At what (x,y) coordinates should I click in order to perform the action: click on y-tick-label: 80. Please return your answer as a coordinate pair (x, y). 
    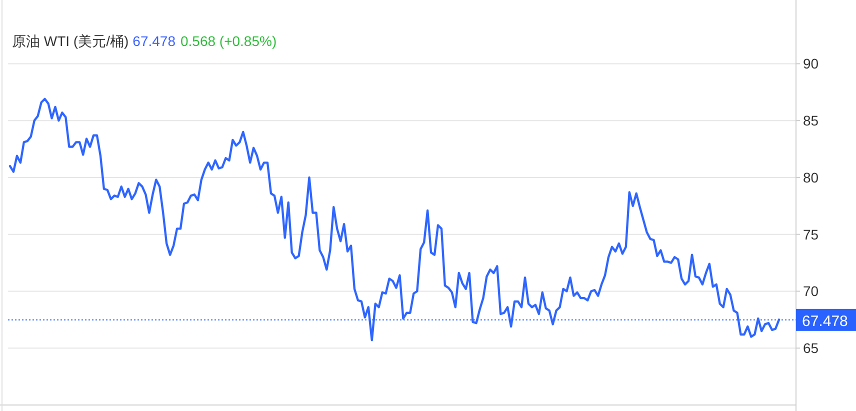
    Looking at the image, I should click on (811, 177).